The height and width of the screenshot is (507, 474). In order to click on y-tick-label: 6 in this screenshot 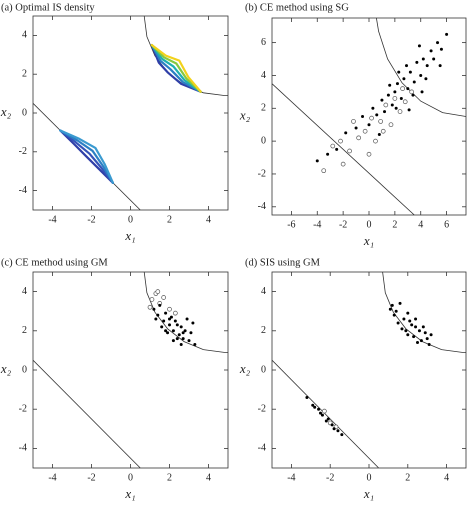, I will do `click(263, 42)`.